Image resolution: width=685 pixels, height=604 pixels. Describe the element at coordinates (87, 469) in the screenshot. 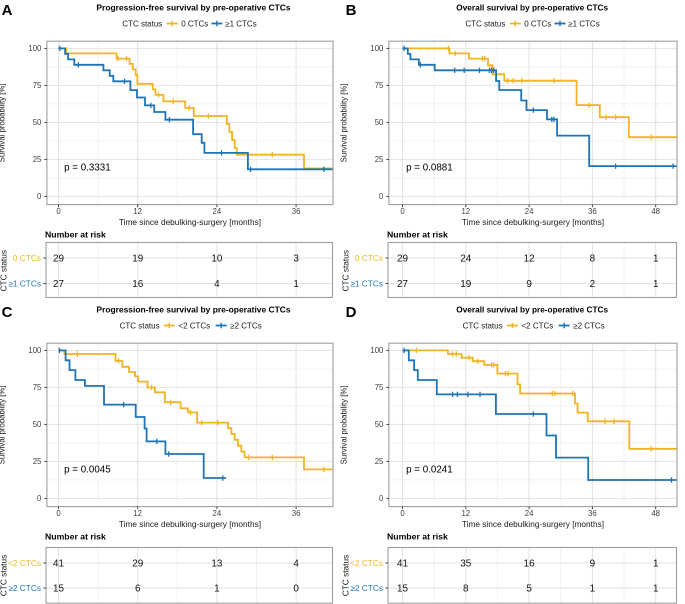

I see `svg-text: p = 0.0045` at that location.